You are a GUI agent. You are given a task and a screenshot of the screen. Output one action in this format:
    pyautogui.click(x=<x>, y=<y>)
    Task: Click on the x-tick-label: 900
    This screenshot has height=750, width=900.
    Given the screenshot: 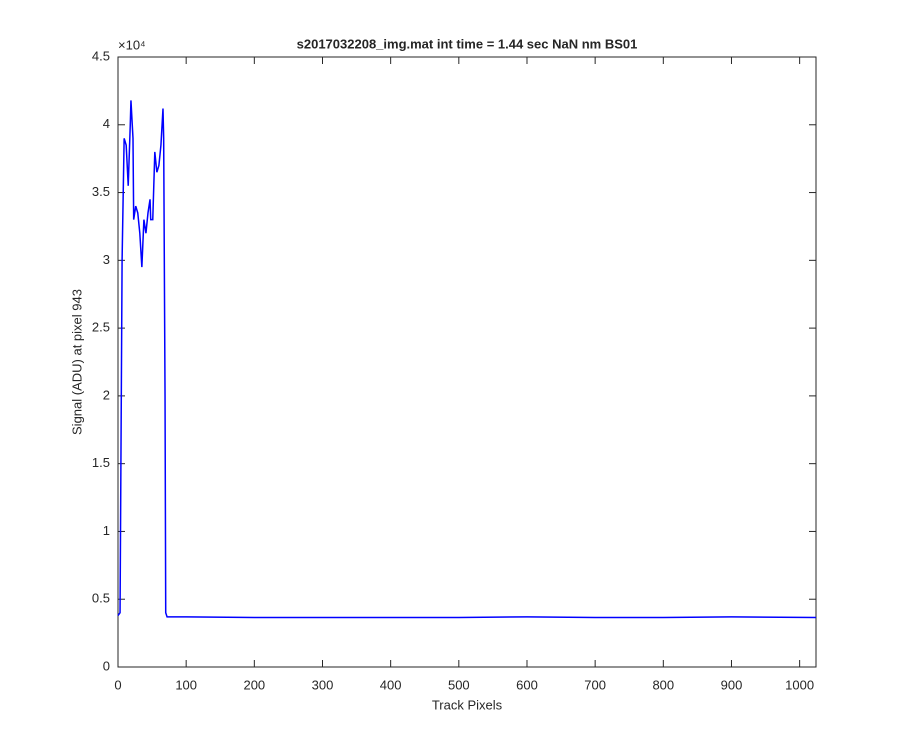 What is the action you would take?
    pyautogui.click(x=732, y=684)
    